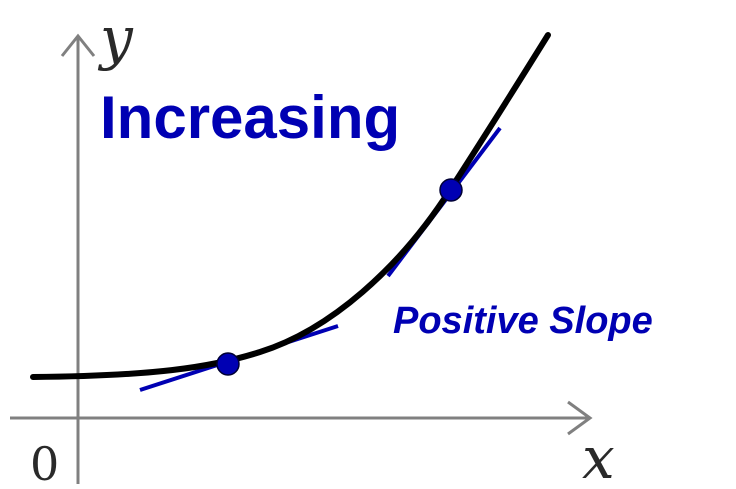 Image resolution: width=736 pixels, height=489 pixels. Describe the element at coordinates (523, 321) in the screenshot. I see `positive-slope-label: Positive Slope` at that location.